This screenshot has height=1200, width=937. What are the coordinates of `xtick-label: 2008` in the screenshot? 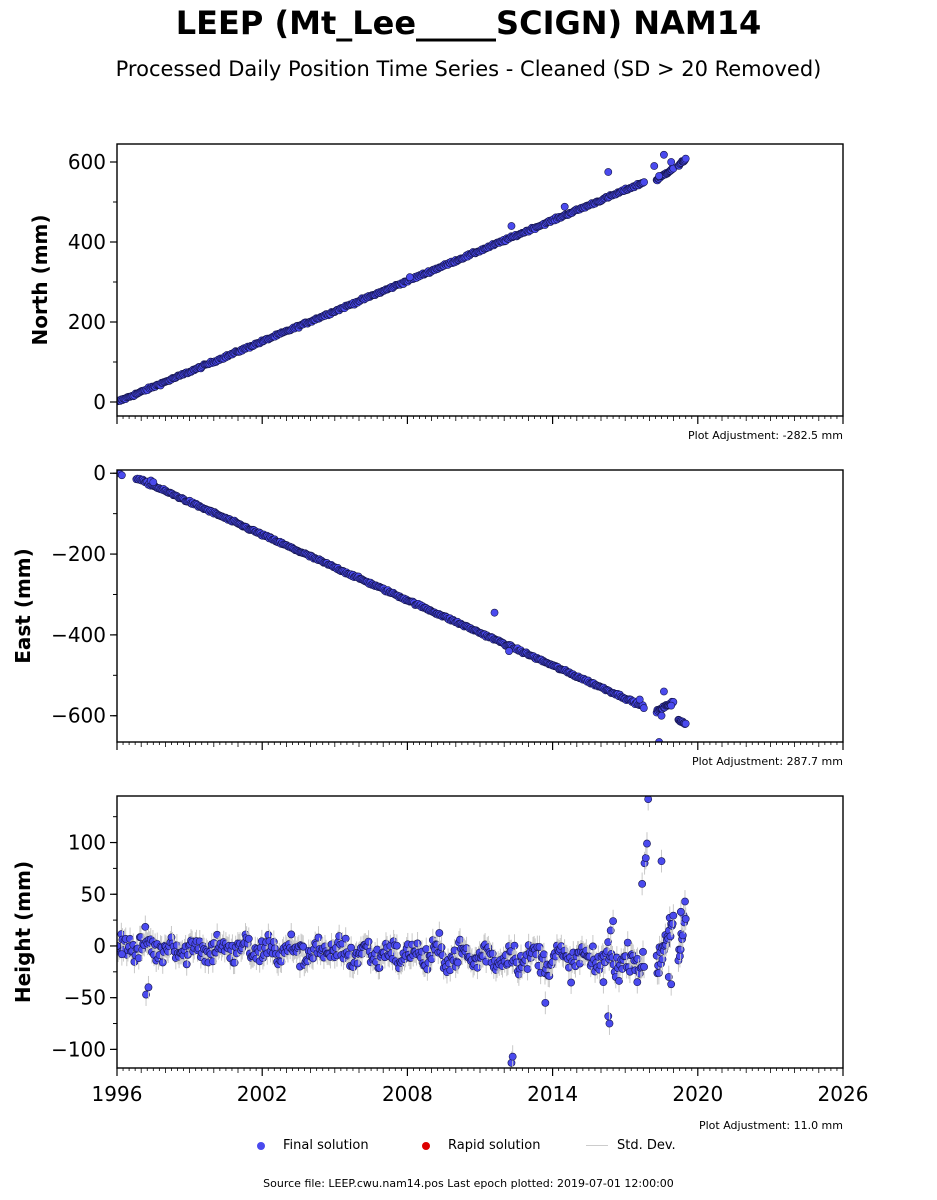 It's located at (407, 1094).